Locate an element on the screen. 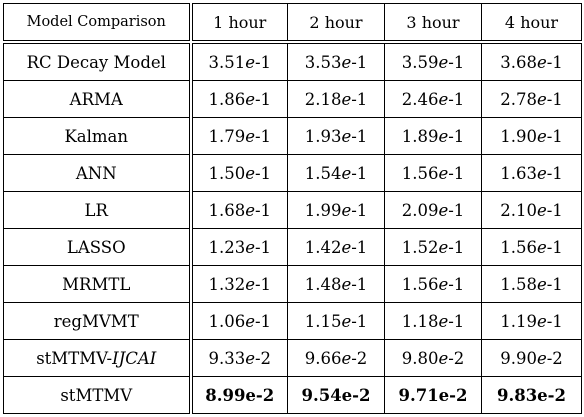 Image resolution: width=584 pixels, height=417 pixels. value-cell: 3.68e-1 is located at coordinates (531, 62).